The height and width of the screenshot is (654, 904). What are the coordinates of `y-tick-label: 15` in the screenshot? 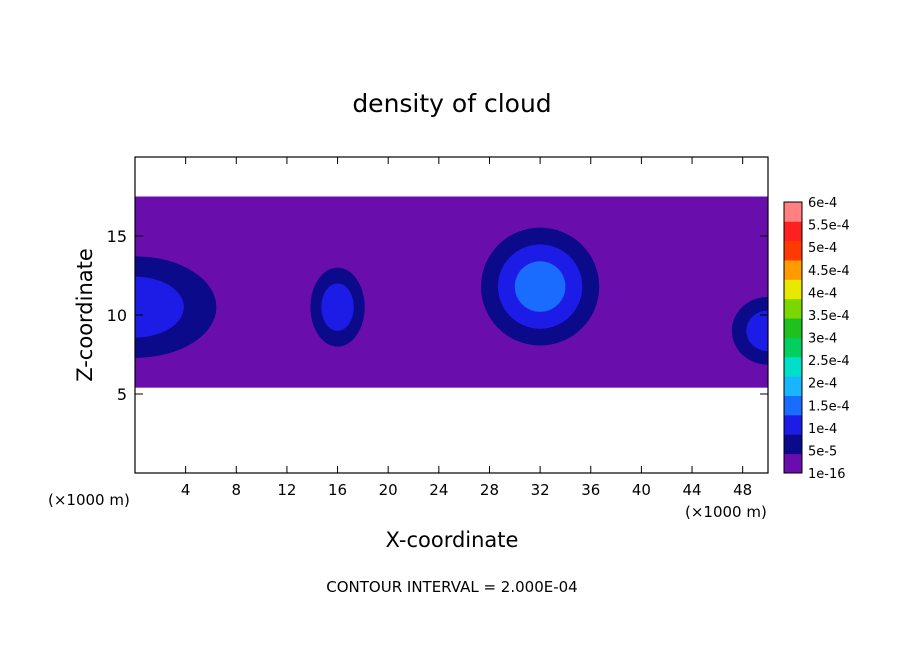 It's located at (117, 236).